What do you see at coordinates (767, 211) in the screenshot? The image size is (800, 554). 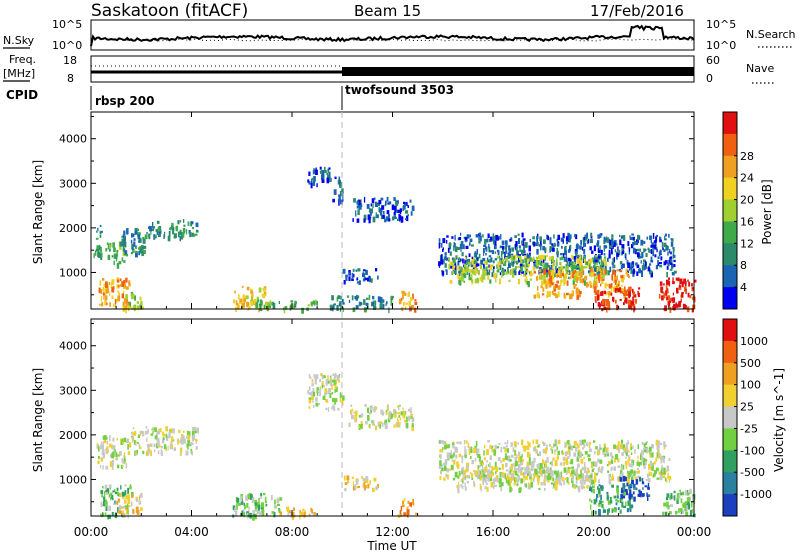 I see `power-colorbar-label: Power [dB]` at bounding box center [767, 211].